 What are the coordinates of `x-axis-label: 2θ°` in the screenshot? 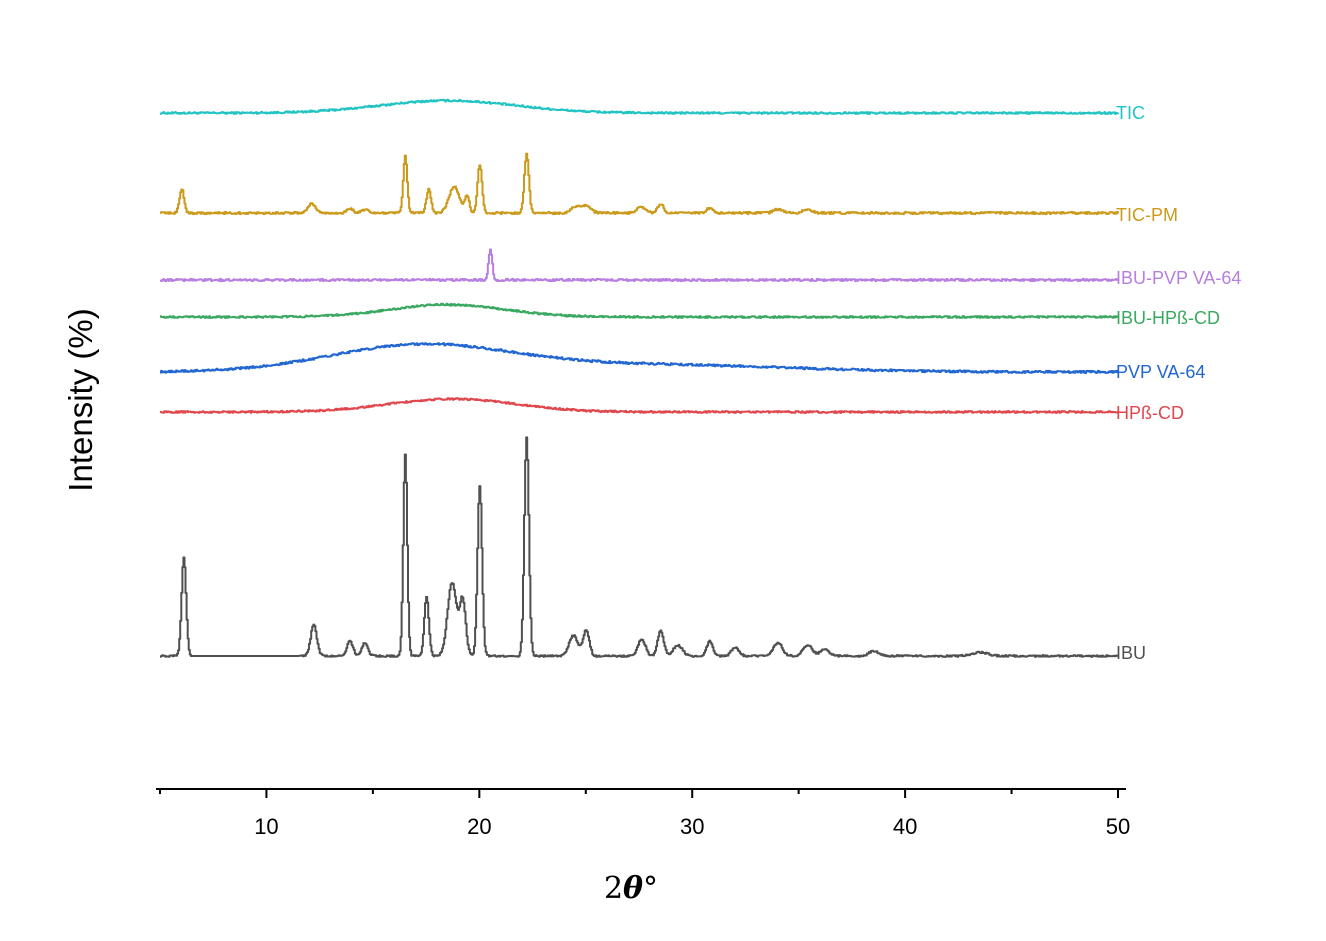 It's located at (631, 888).